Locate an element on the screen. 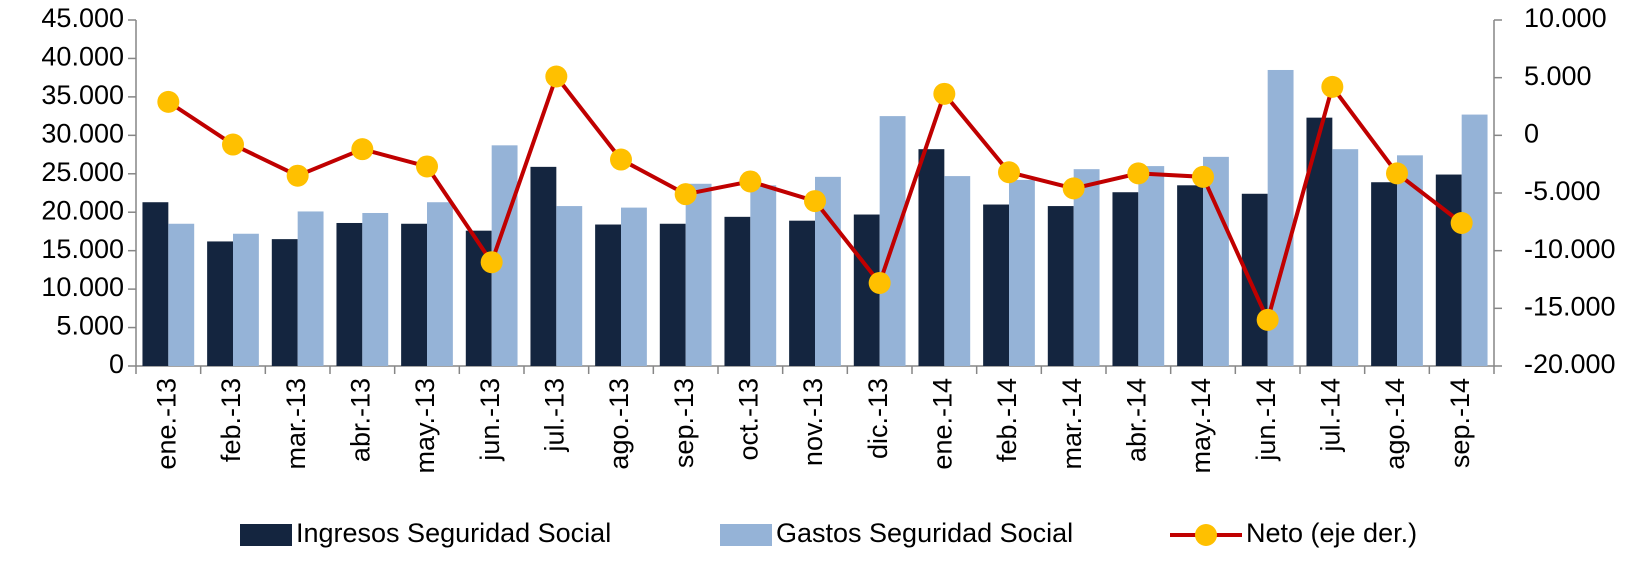  x-tick-label: mar.-13 is located at coordinates (296, 424).